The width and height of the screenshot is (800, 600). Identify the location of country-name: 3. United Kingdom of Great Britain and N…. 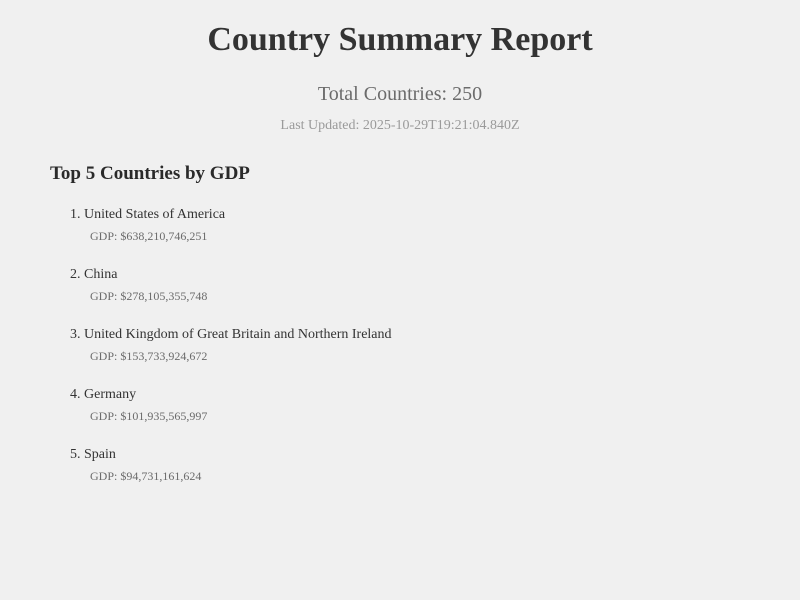
(231, 334).